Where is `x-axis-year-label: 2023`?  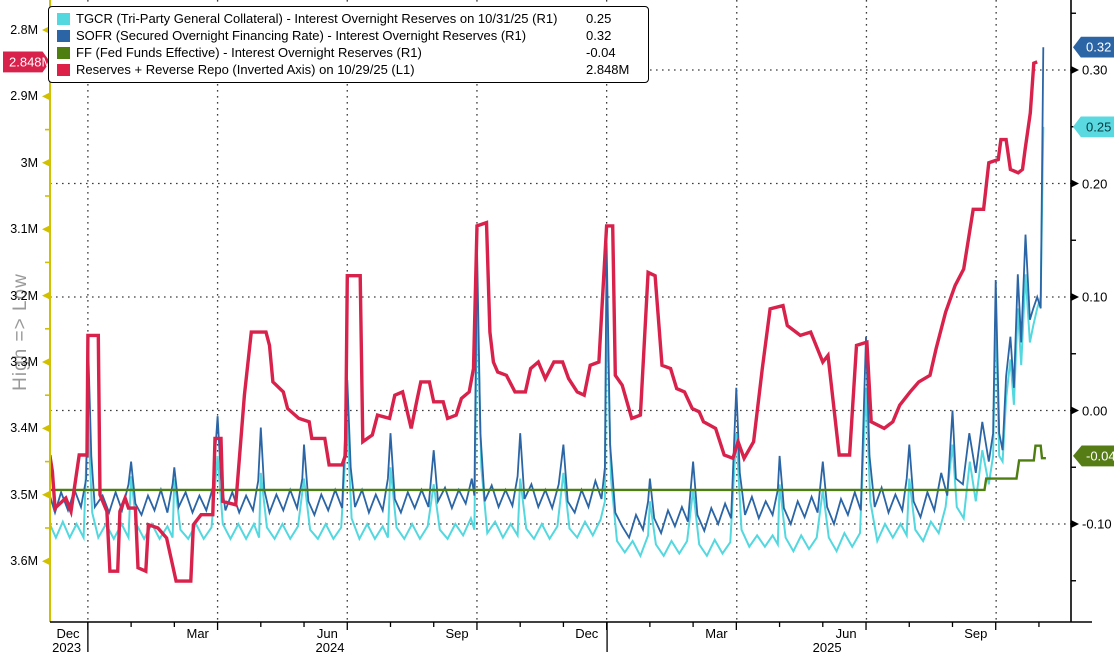
x-axis-year-label: 2023 is located at coordinates (67, 647).